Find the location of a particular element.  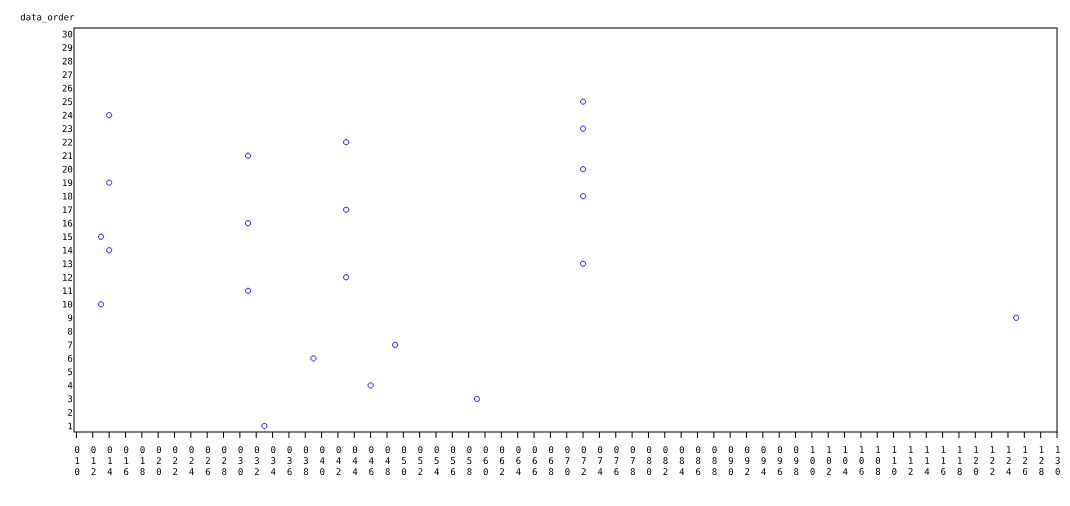

y-tick-label: 3 is located at coordinates (70, 399).